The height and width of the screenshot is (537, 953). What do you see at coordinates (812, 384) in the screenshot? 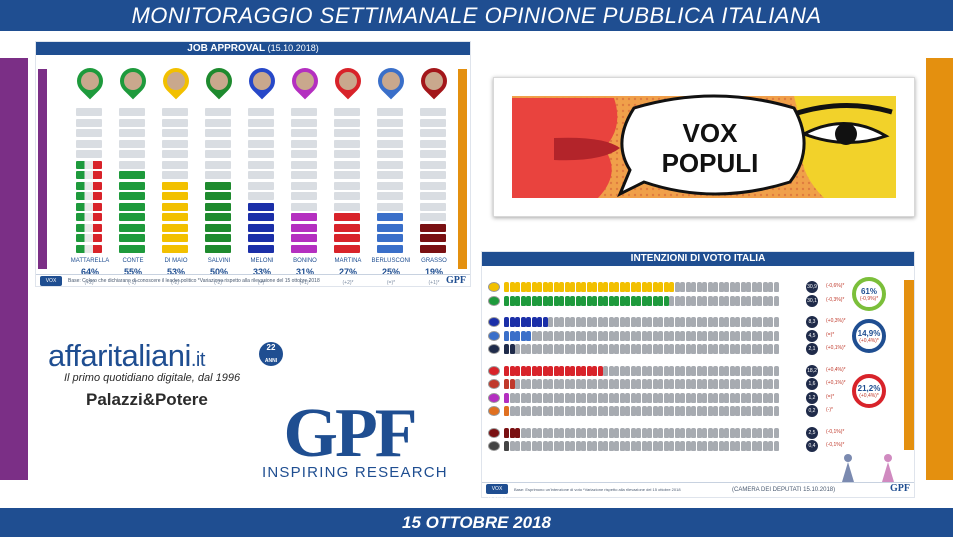
I see `vote-value-badge: 1,6` at bounding box center [812, 384].